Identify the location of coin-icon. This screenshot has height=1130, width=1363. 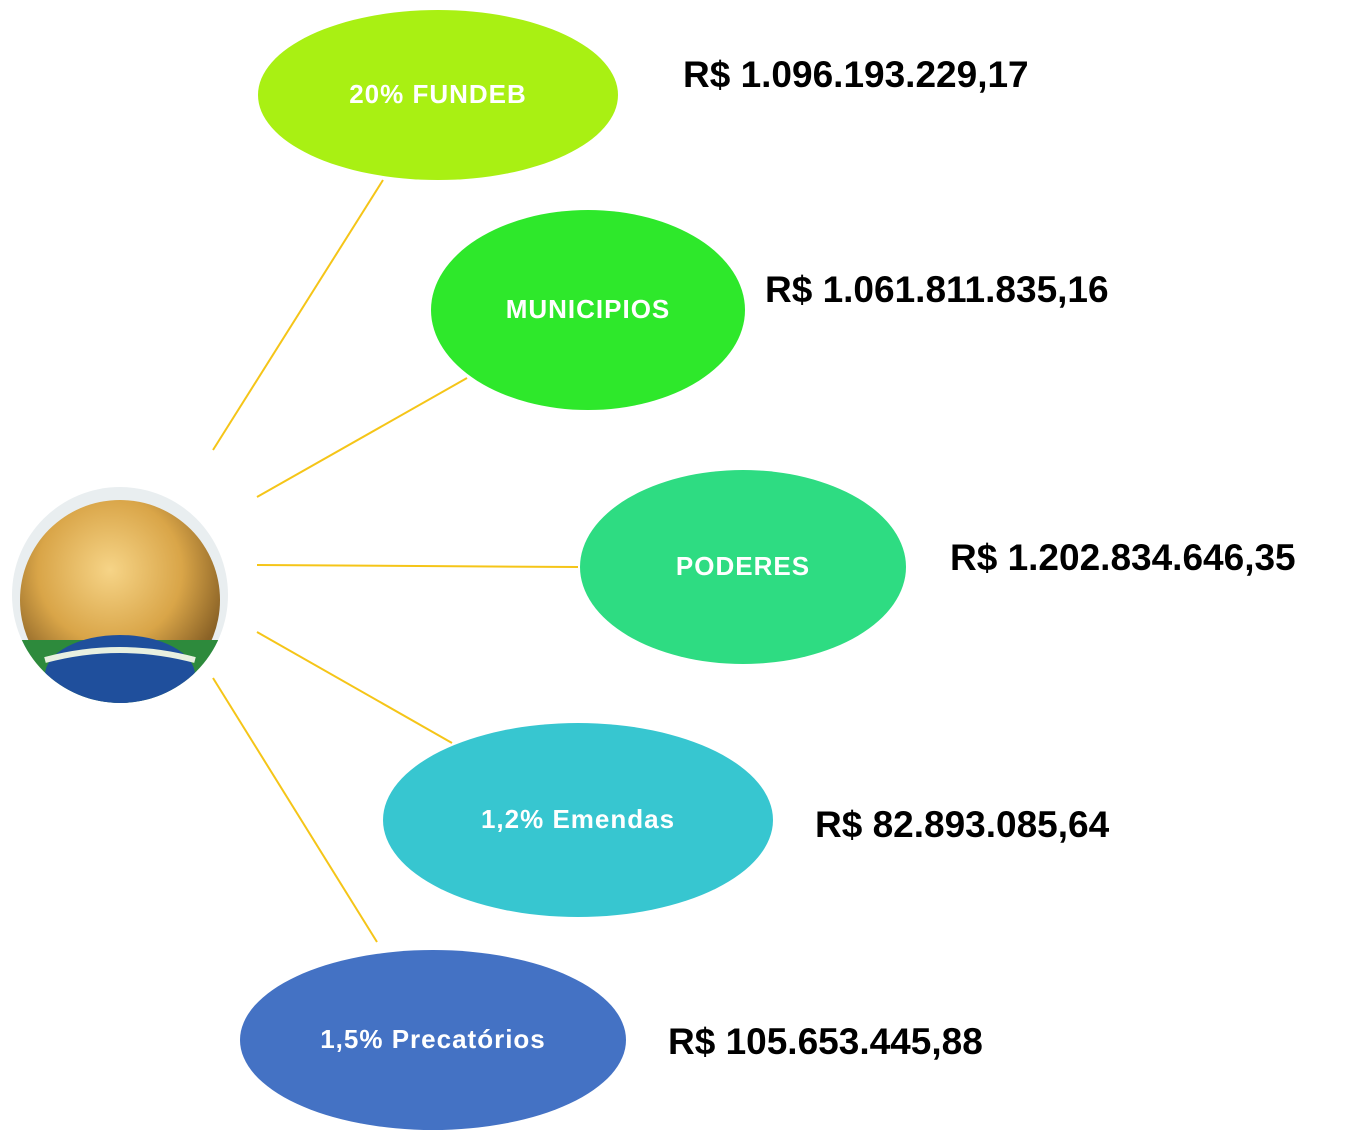
(120, 595).